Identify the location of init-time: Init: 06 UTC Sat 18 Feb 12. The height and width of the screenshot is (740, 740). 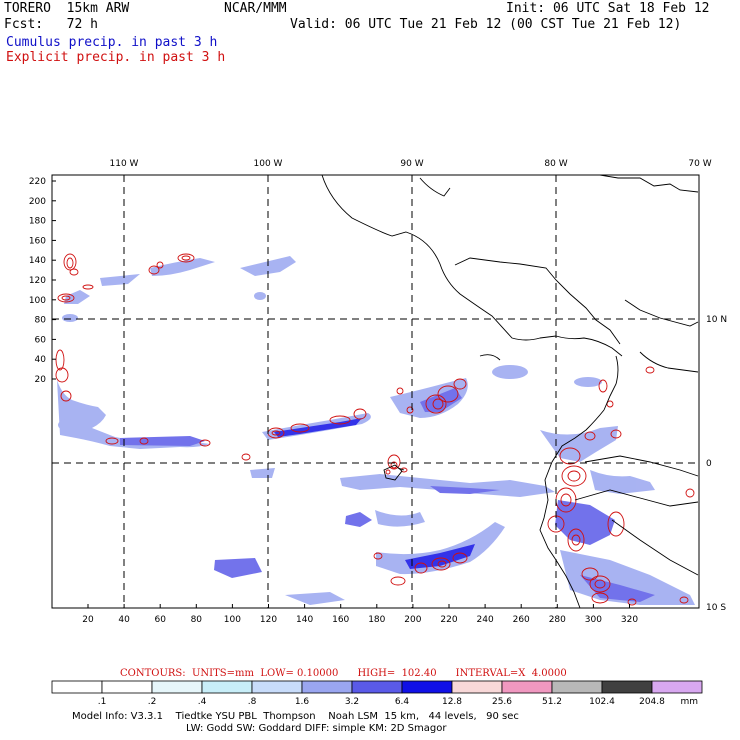
(608, 8).